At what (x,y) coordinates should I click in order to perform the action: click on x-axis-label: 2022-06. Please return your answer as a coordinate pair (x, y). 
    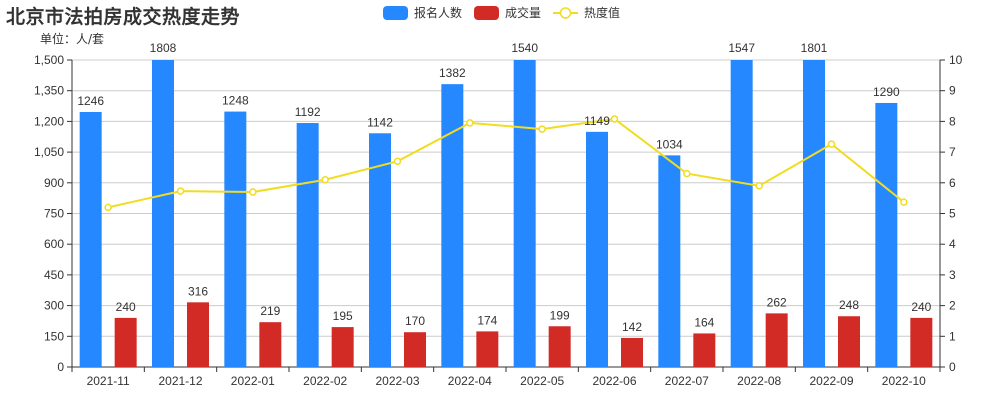
    Looking at the image, I should click on (614, 381).